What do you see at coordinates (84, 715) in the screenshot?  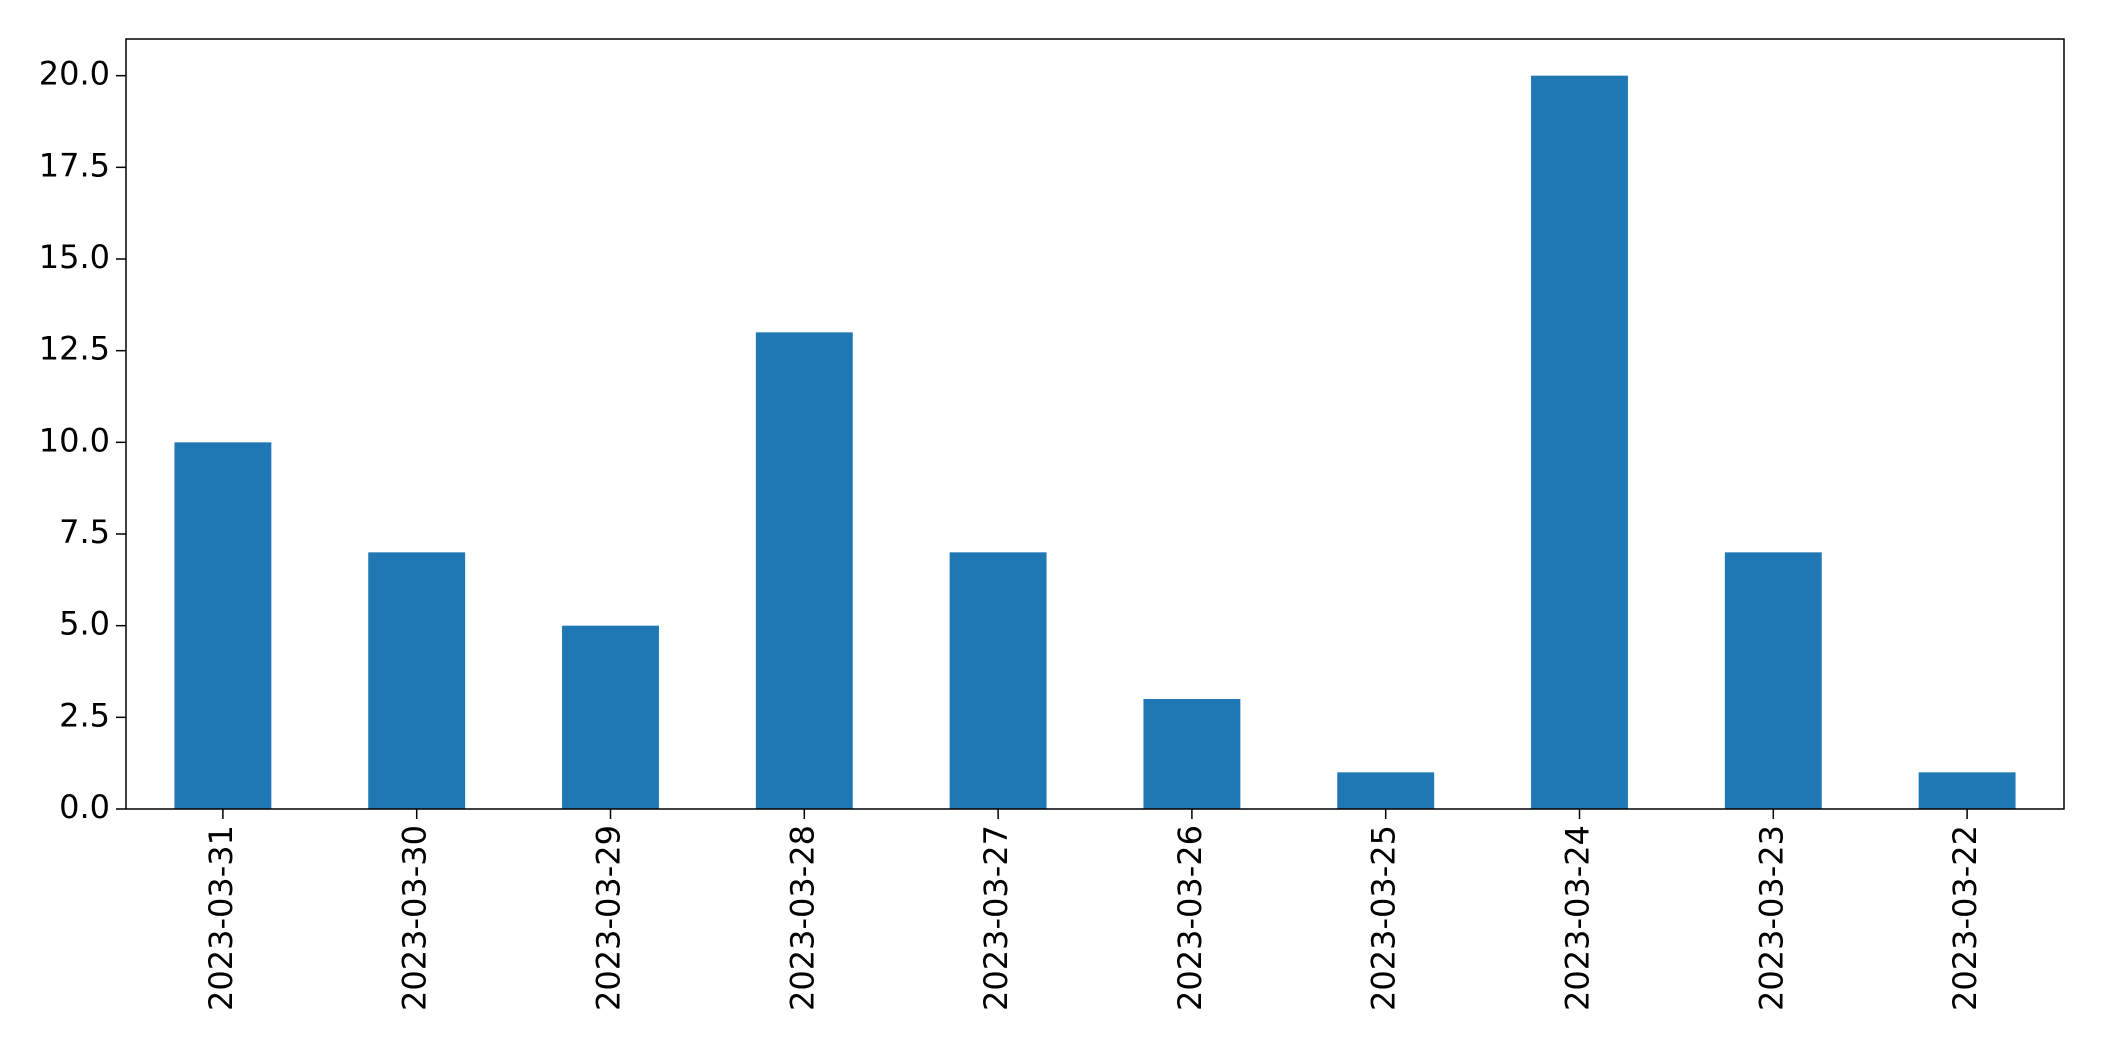 I see `y-tick-label: 2.5` at bounding box center [84, 715].